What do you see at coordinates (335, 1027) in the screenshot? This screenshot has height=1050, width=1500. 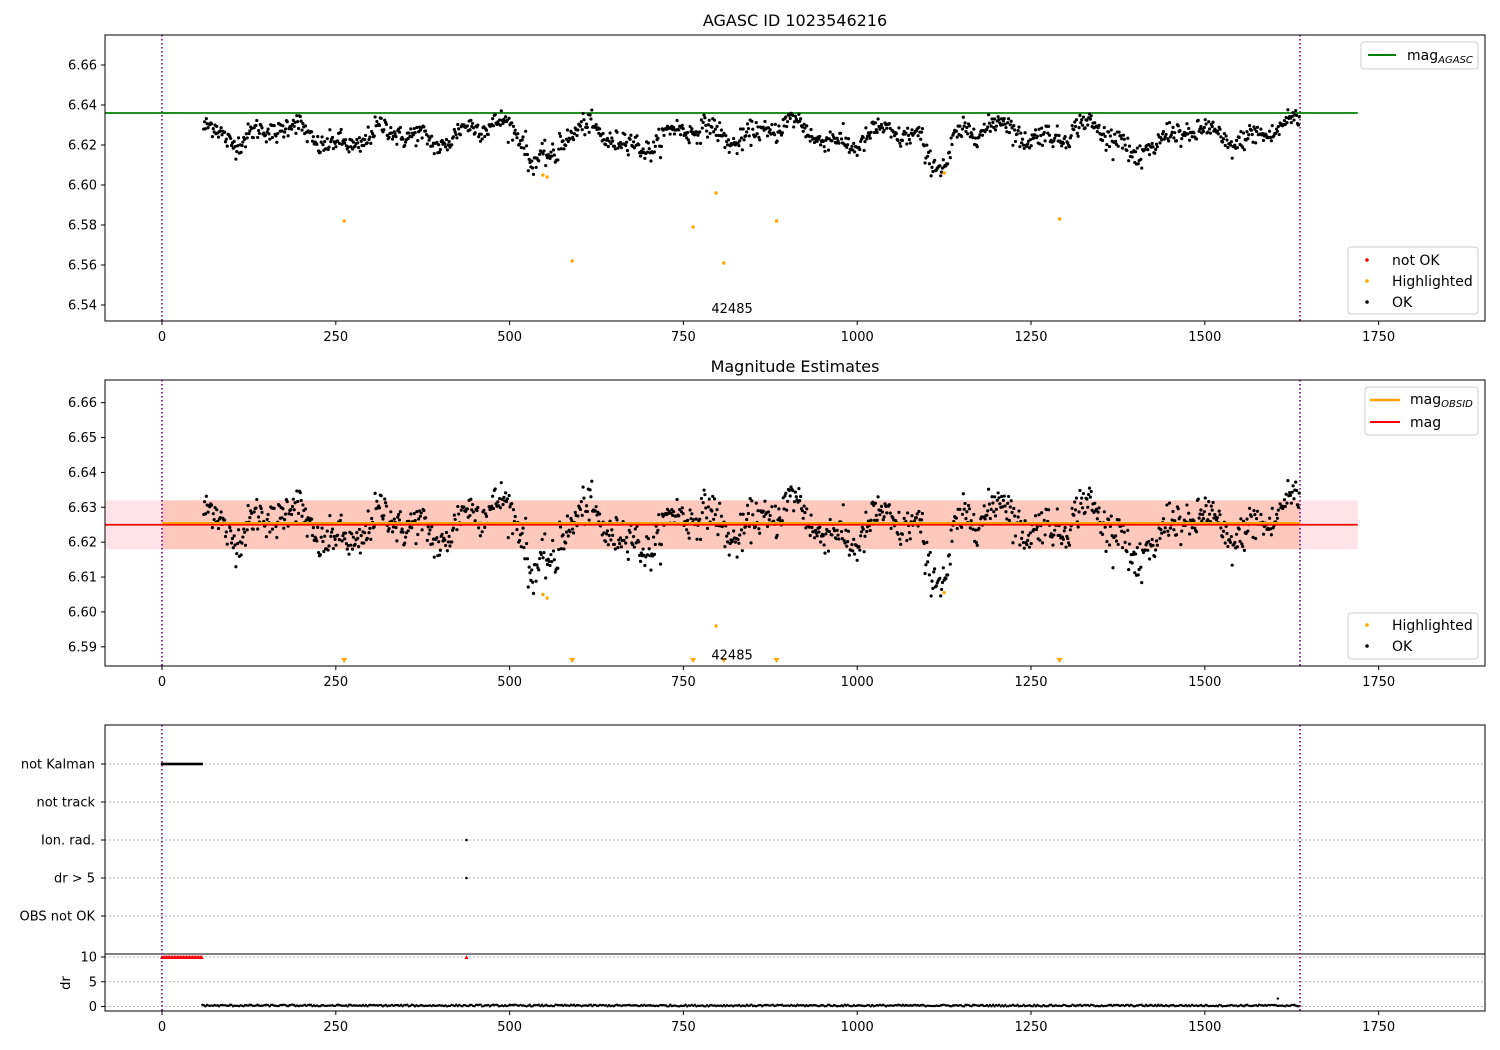 I see `x-tick-label: 250` at bounding box center [335, 1027].